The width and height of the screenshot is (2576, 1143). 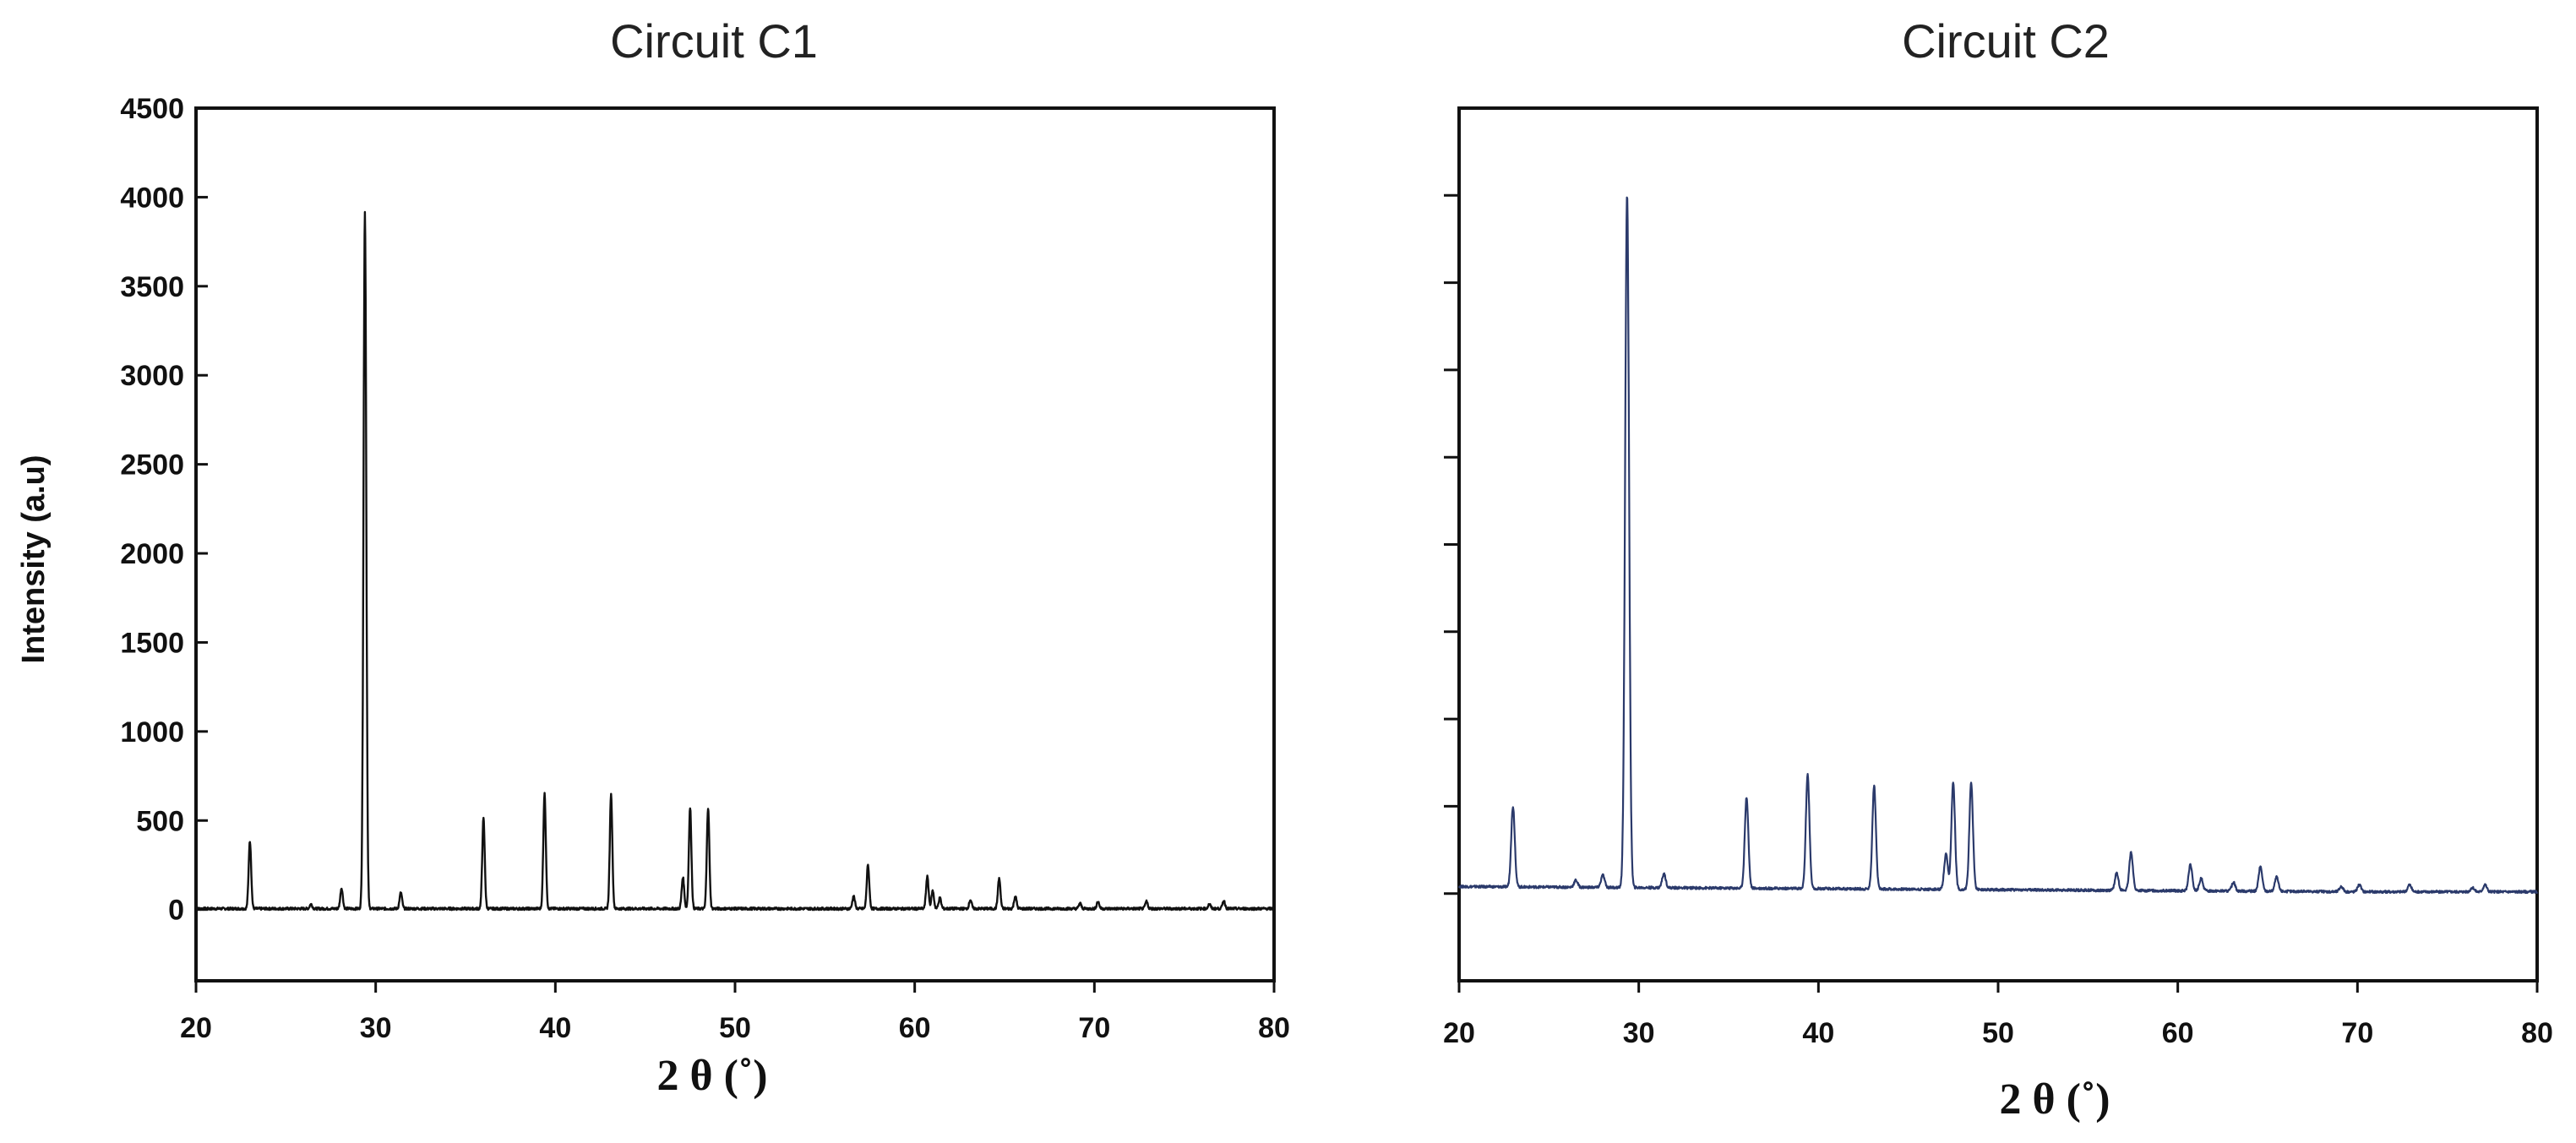 What do you see at coordinates (714, 41) in the screenshot?
I see `chart-title: Circuit C1` at bounding box center [714, 41].